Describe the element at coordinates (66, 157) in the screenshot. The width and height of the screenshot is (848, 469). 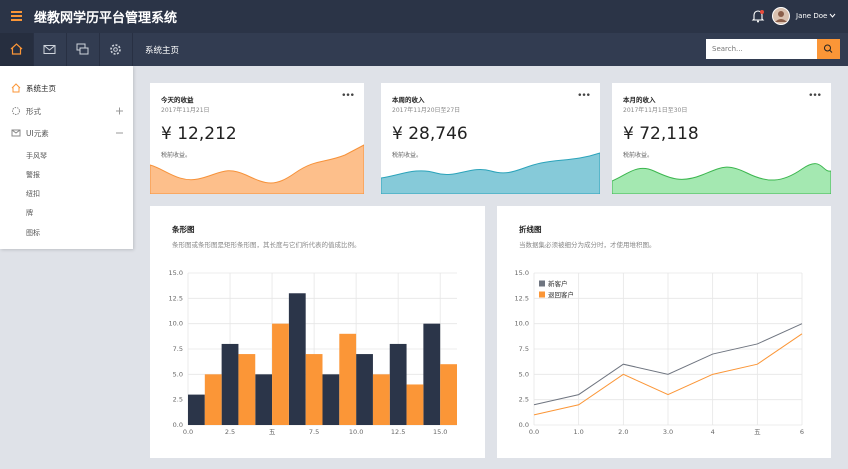
I see `sidebar: 系统主页 形式 UI元素 手风琴 警报 纽扣 牌 图标` at that location.